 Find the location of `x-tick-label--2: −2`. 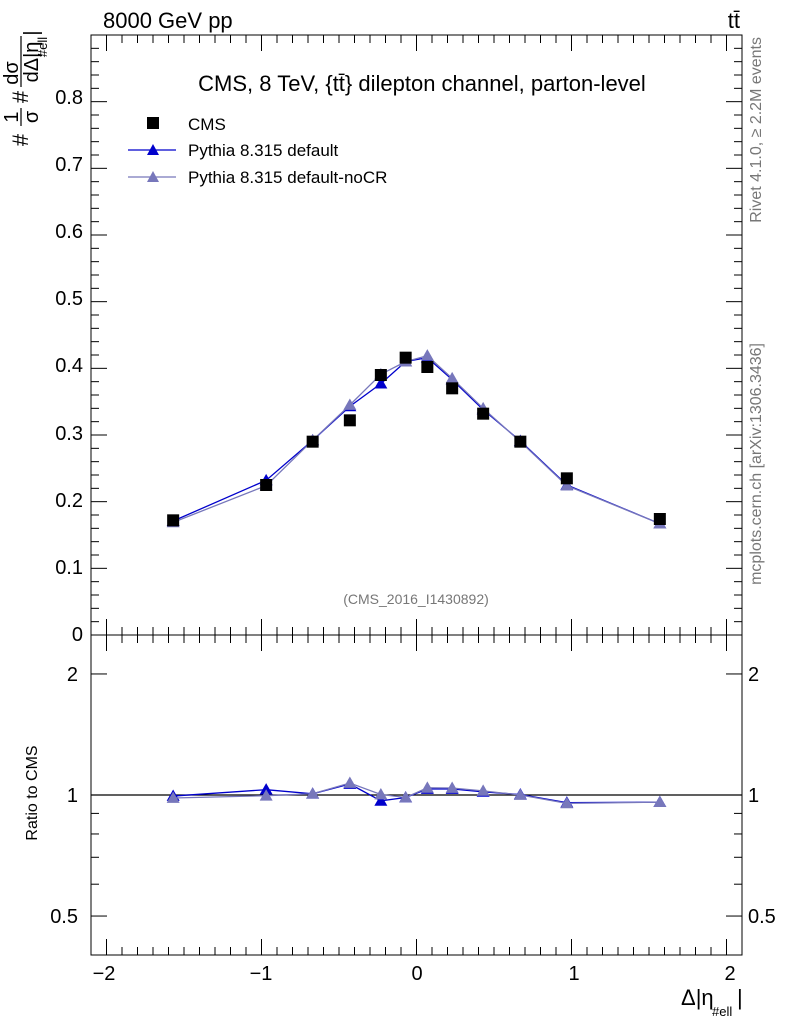

x-tick-label--2: −2 is located at coordinates (104, 974).